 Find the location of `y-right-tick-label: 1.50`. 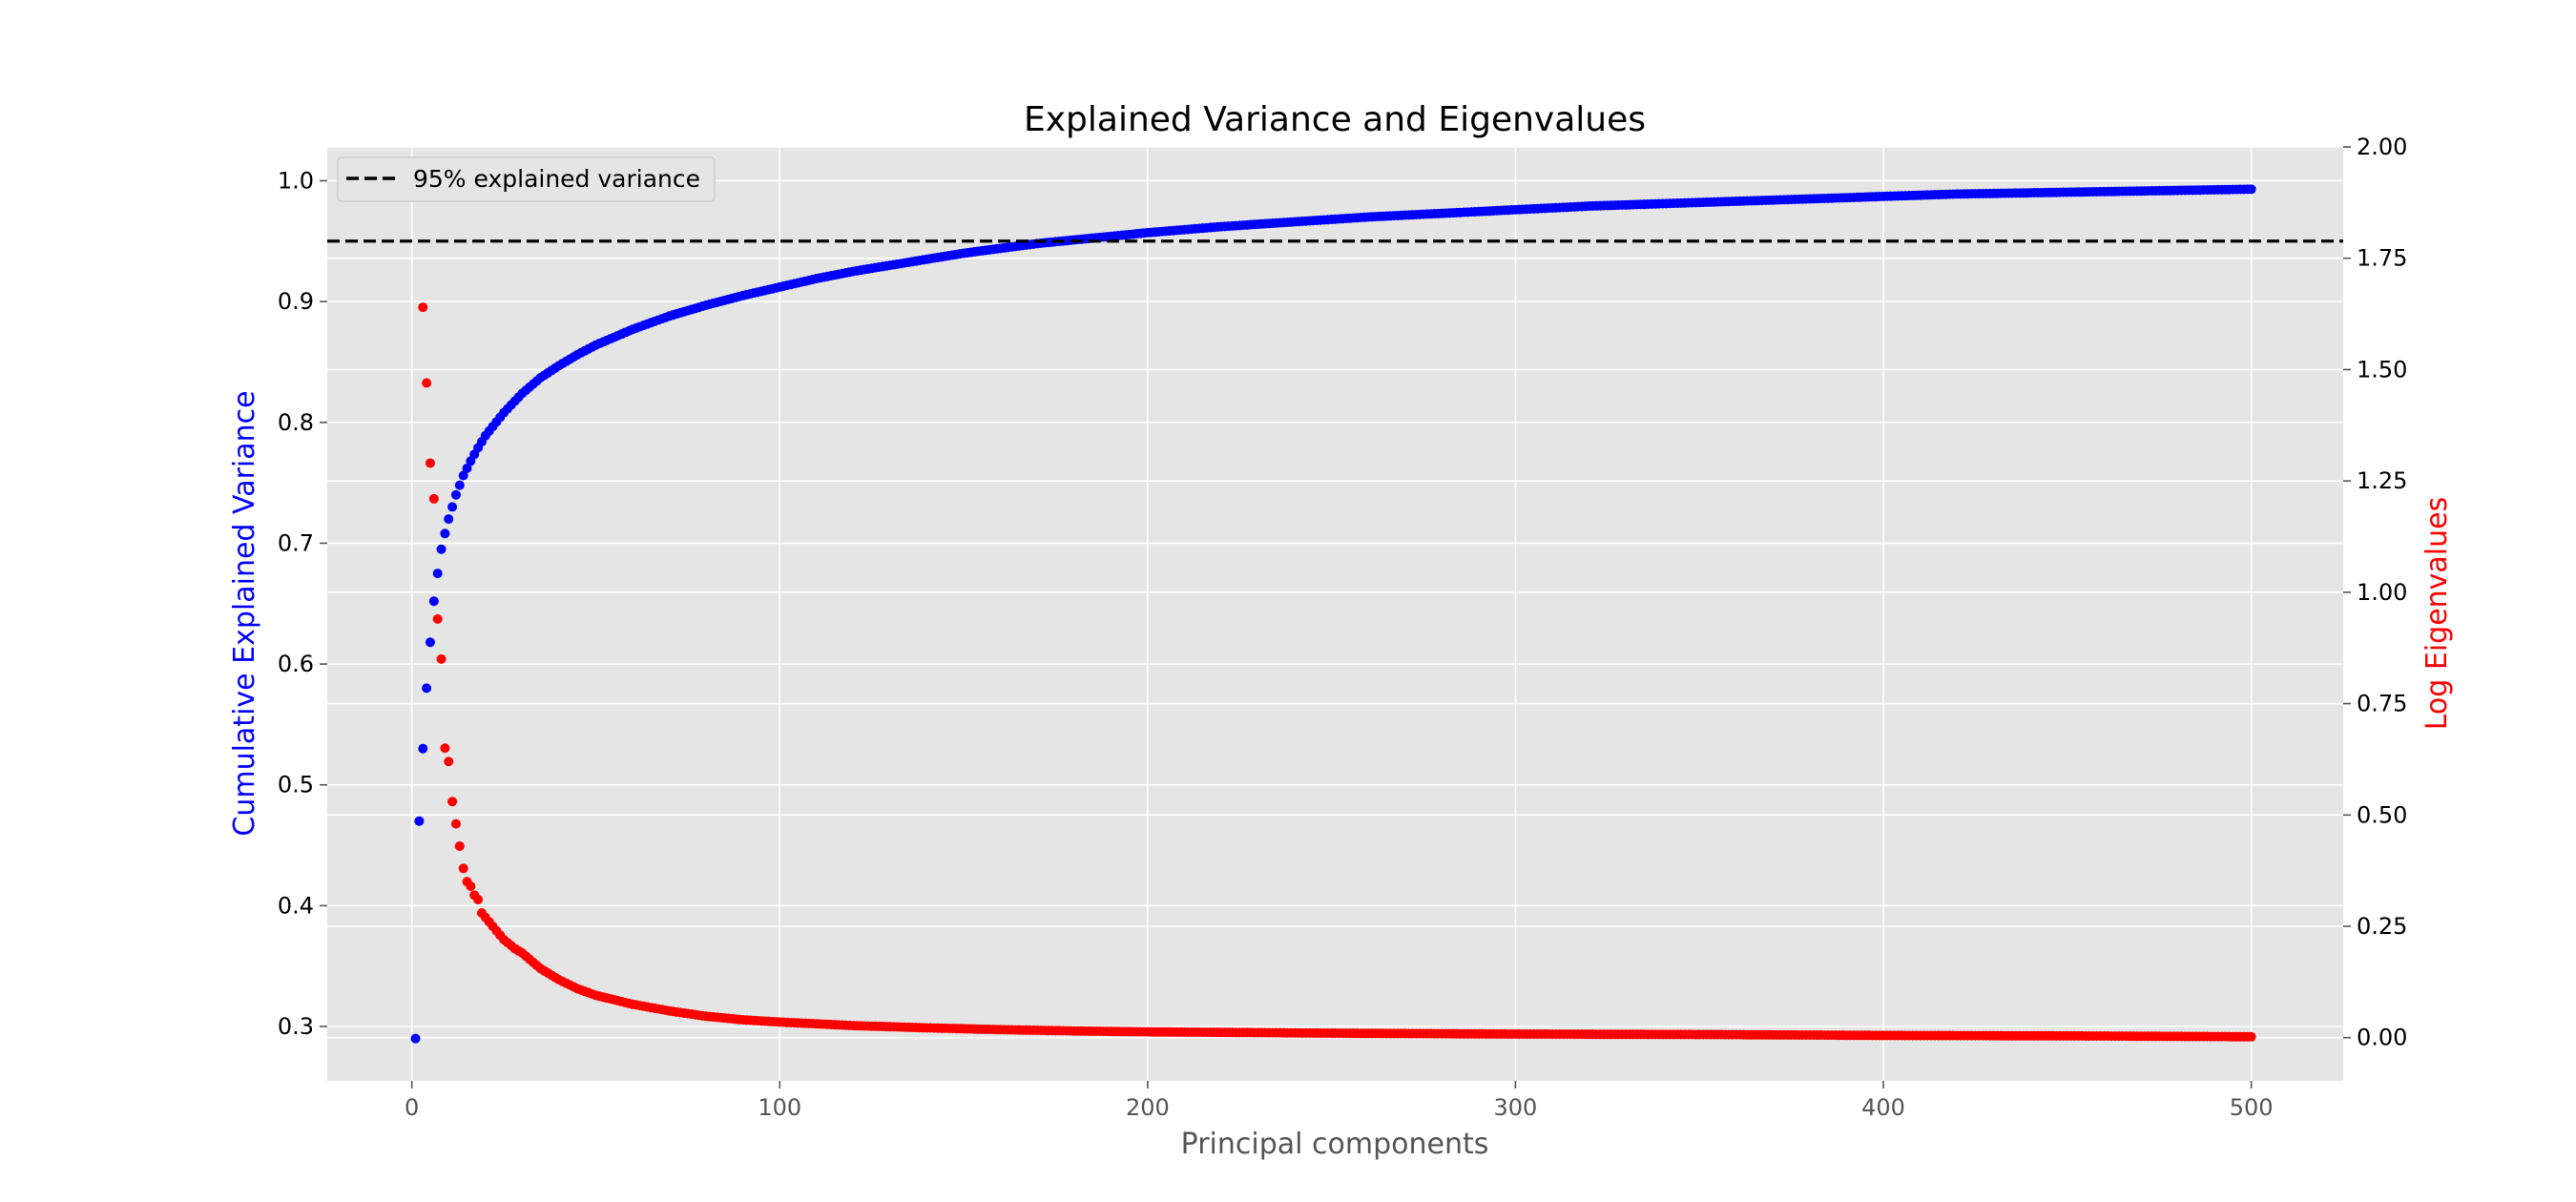

y-right-tick-label: 1.50 is located at coordinates (2382, 369).